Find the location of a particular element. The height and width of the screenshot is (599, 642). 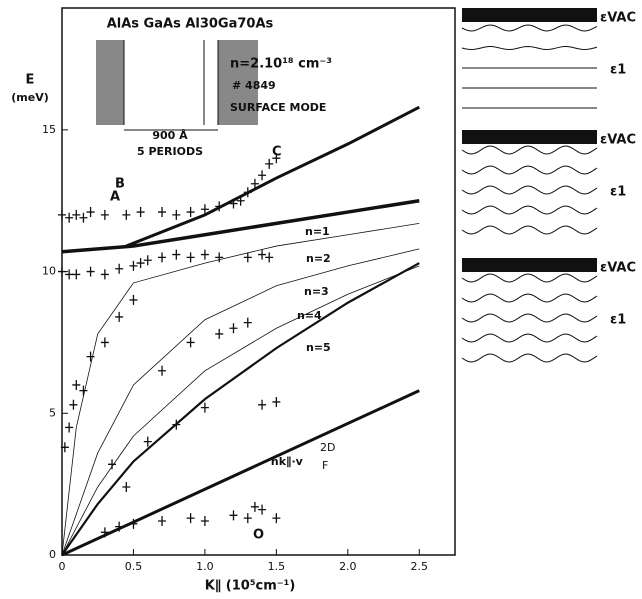

branch-label: C is located at coordinates (277, 152).